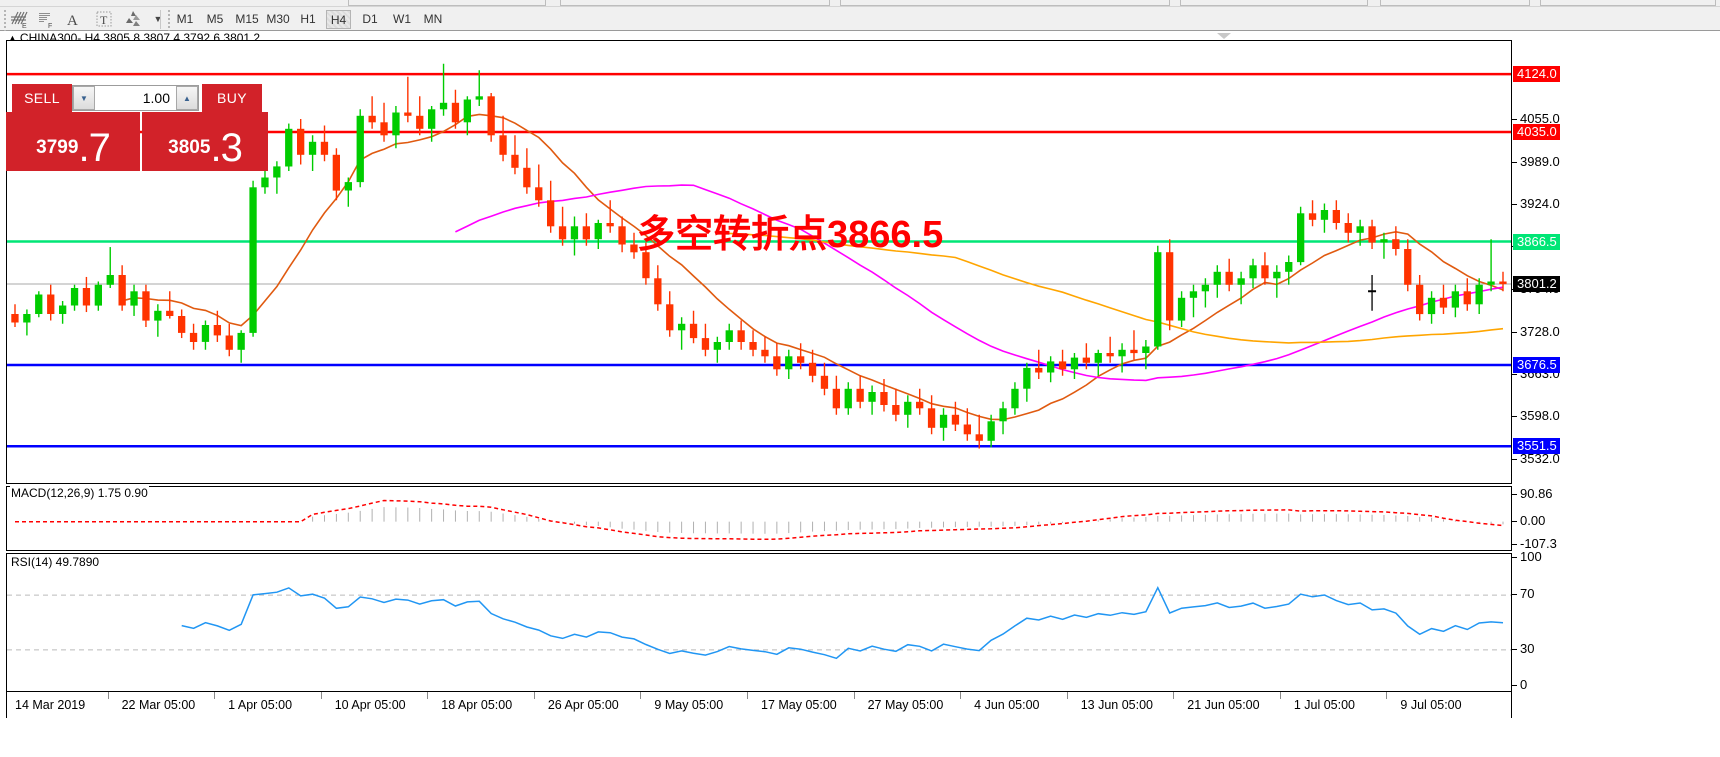 The height and width of the screenshot is (757, 1720). What do you see at coordinates (46, 19) in the screenshot?
I see `objects-icon: F` at bounding box center [46, 19].